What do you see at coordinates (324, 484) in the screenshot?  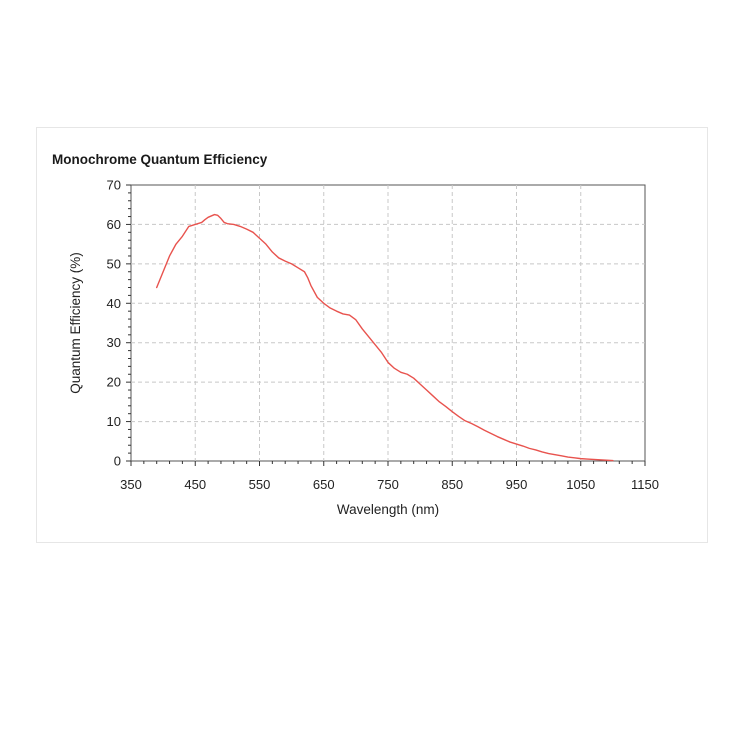 I see `x-tick-label: 650` at bounding box center [324, 484].